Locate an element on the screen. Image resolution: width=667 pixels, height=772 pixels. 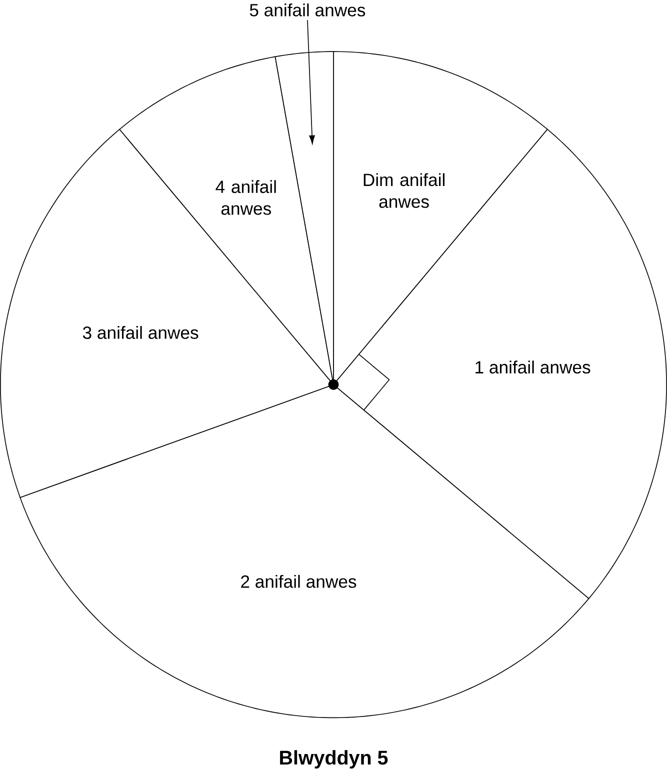
slice-label: 5 anifail anwes is located at coordinates (308, 9).